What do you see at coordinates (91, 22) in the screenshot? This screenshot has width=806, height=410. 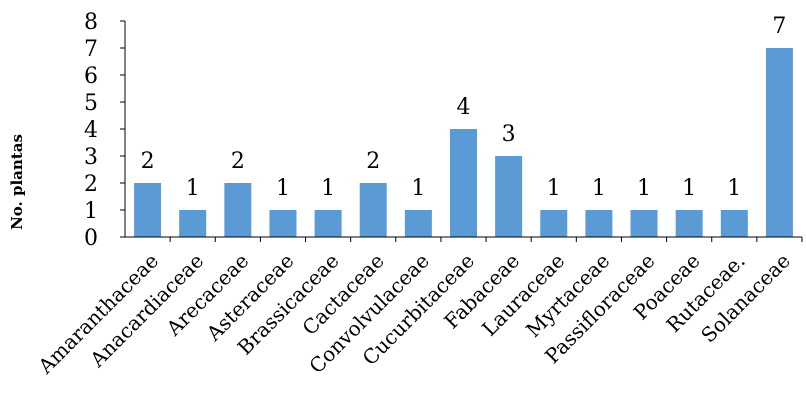 I see `y-tick-label: 8` at bounding box center [91, 22].